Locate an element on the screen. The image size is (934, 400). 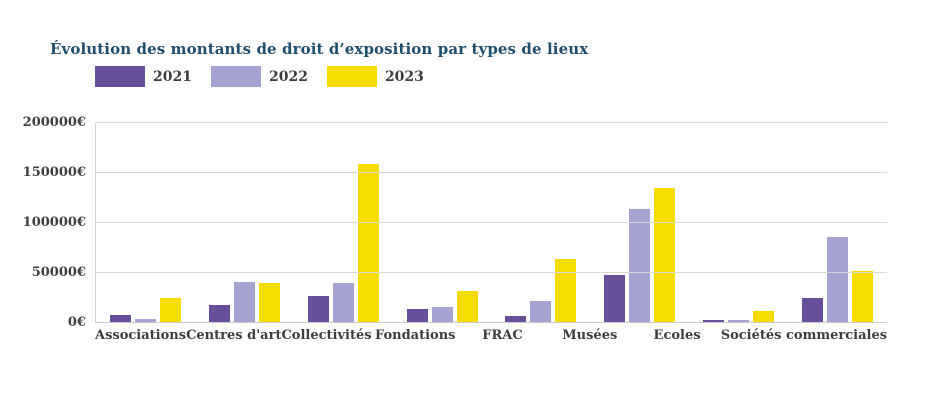
legend-item-2022: 2022 is located at coordinates (259, 76).